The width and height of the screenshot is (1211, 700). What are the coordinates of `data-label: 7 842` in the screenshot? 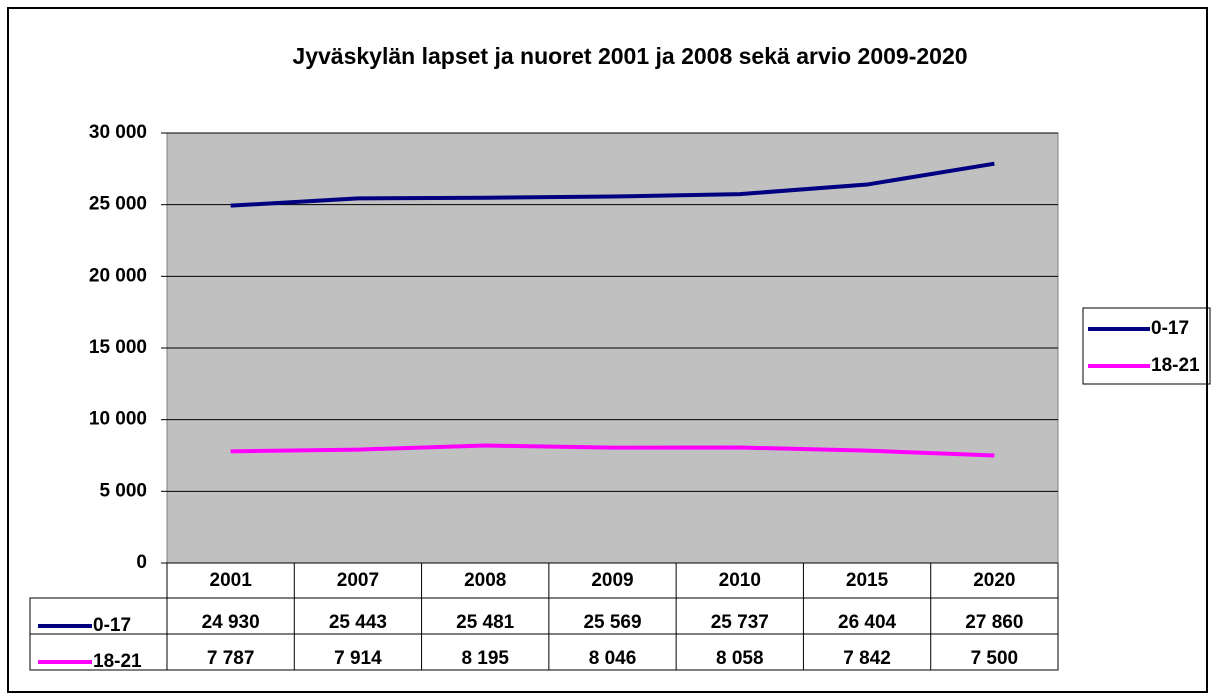 It's located at (867, 658).